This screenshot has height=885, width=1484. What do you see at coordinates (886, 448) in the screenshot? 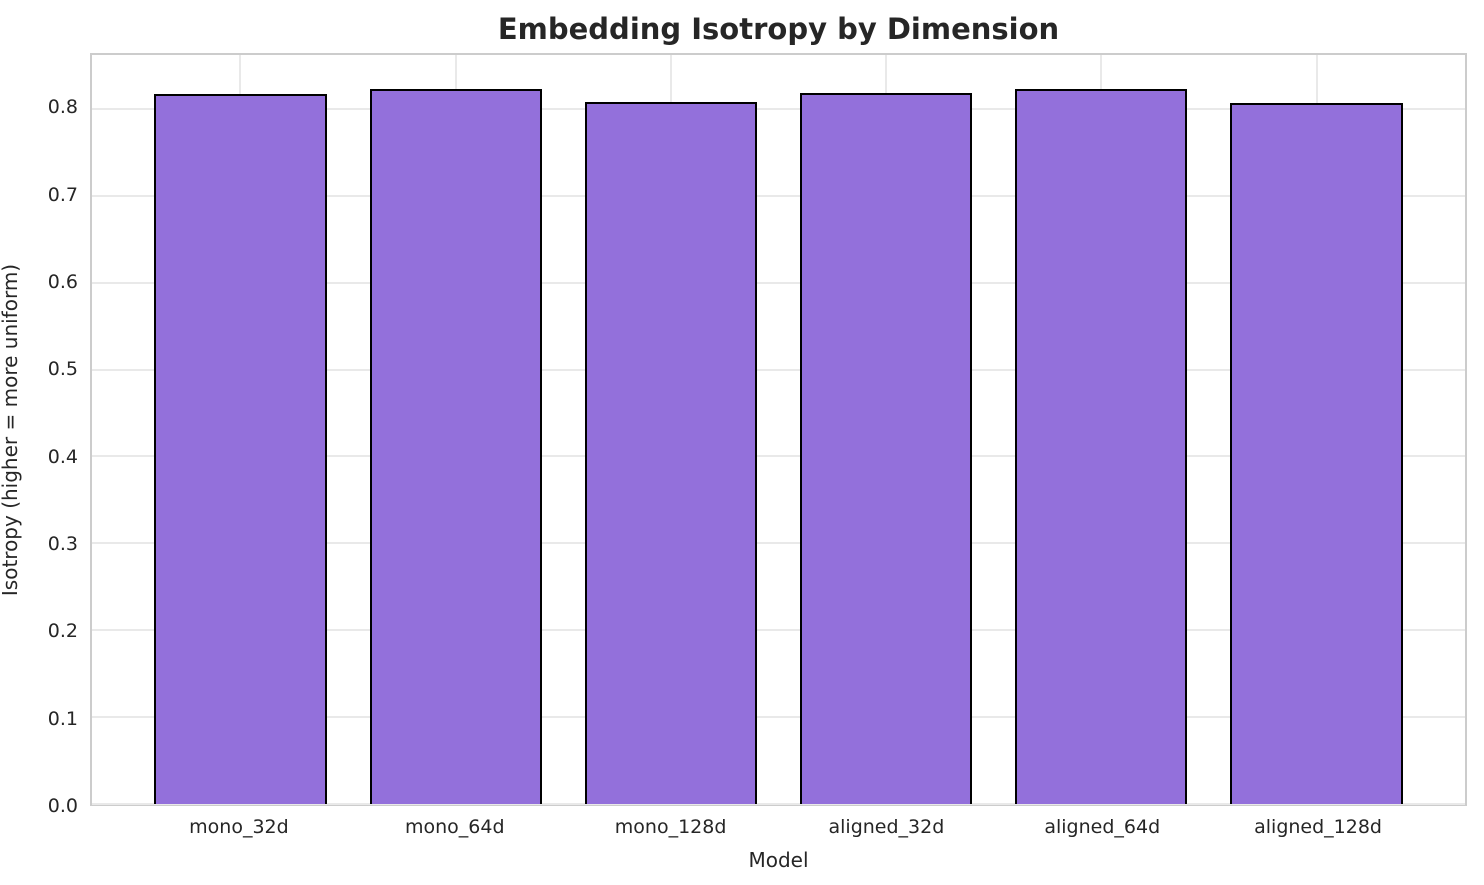
I see `bar-aligned_32d` at bounding box center [886, 448].